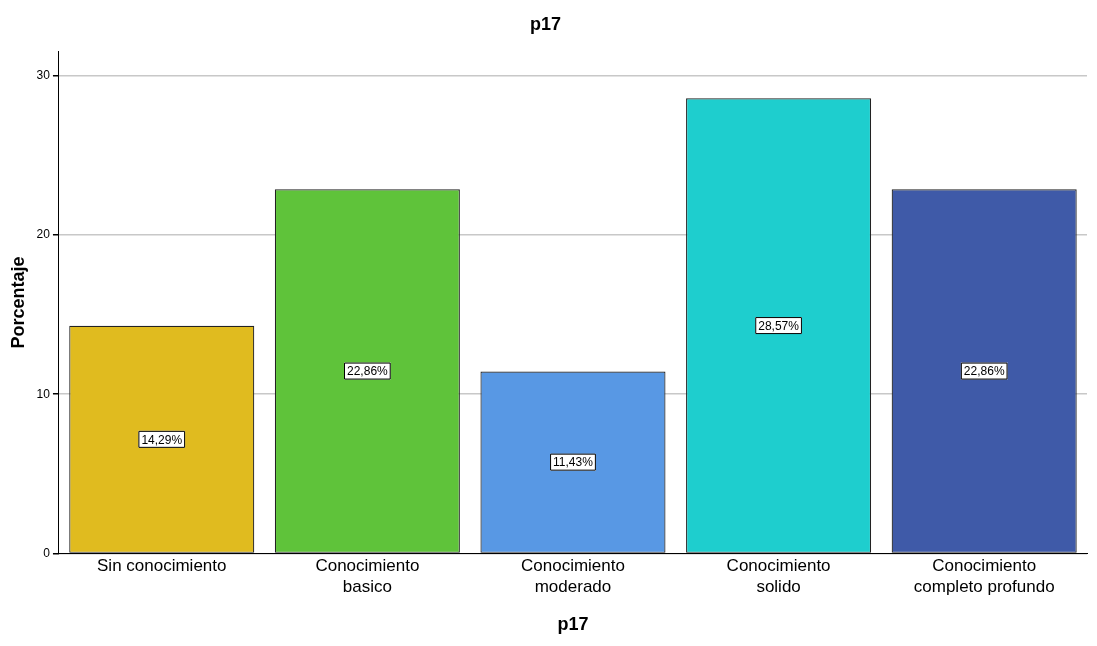  I want to click on x-tick-label: Conocimiento solido, so click(778, 576).